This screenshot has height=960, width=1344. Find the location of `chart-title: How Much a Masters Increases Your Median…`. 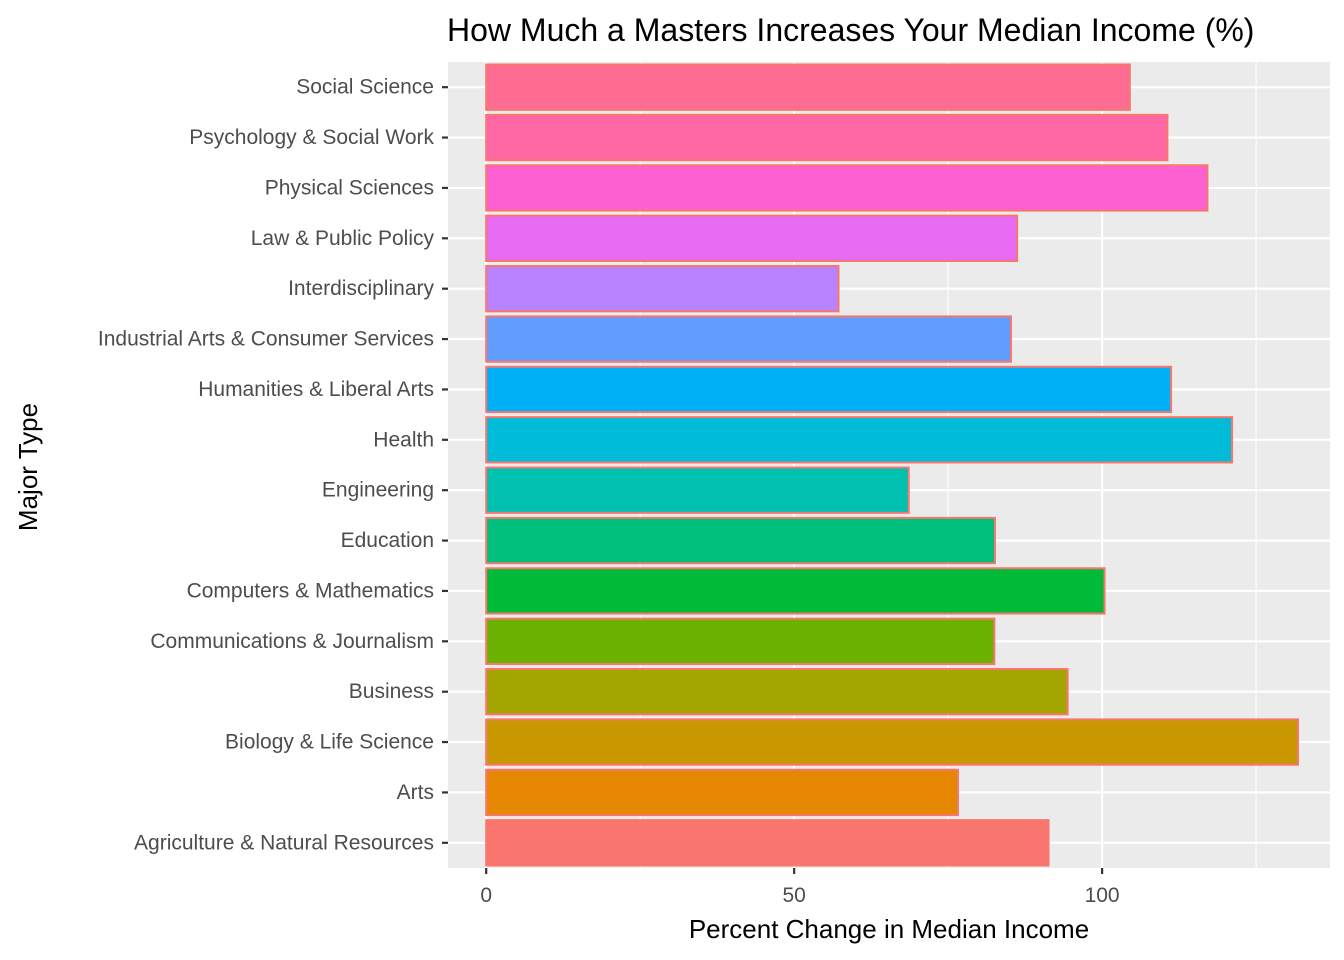

chart-title: How Much a Masters Increases Your Median… is located at coordinates (850, 30).